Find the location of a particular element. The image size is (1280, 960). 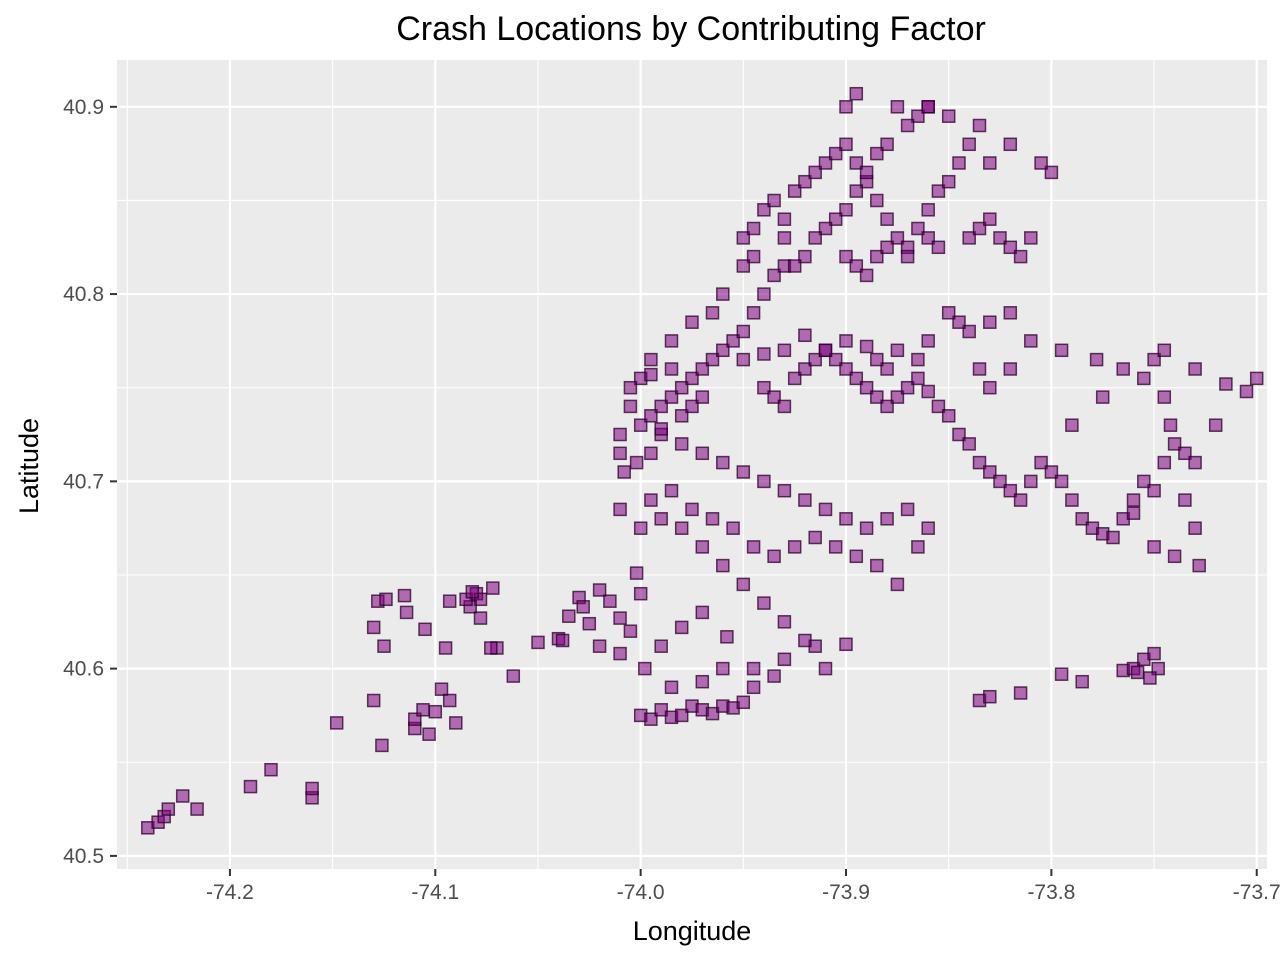

x-tick-label: -73.7 is located at coordinates (1256, 892).